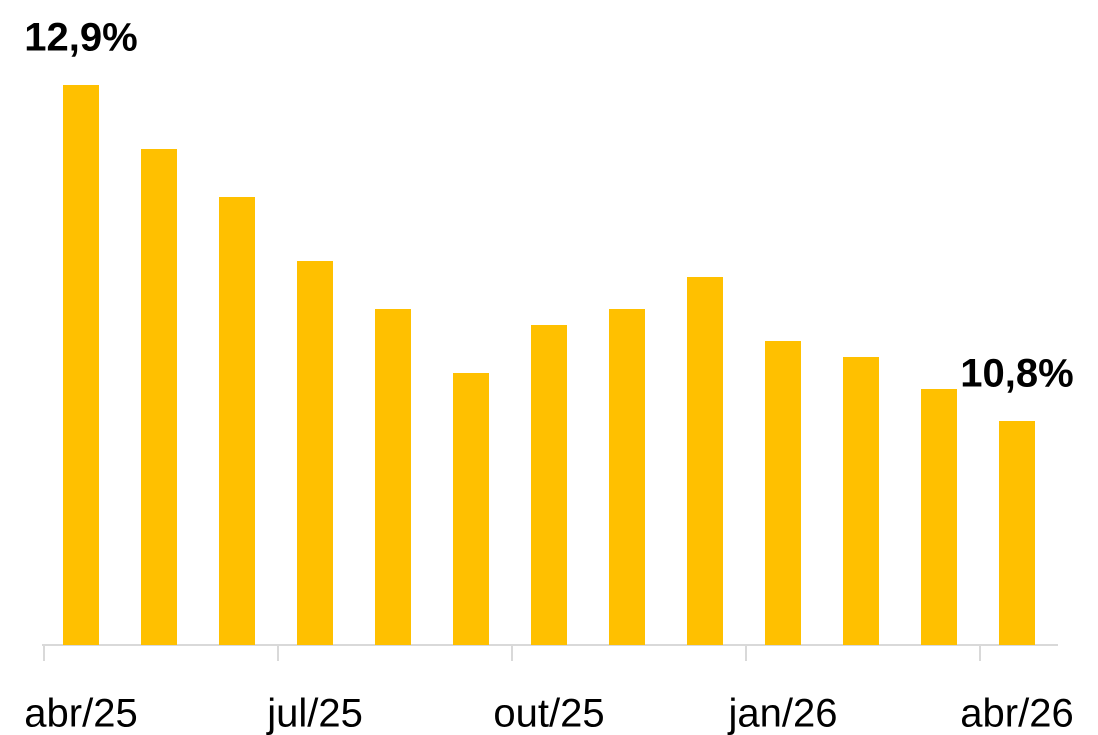 Image resolution: width=1098 pixels, height=735 pixels. Describe the element at coordinates (548, 713) in the screenshot. I see `x-tick-label: out/25` at that location.